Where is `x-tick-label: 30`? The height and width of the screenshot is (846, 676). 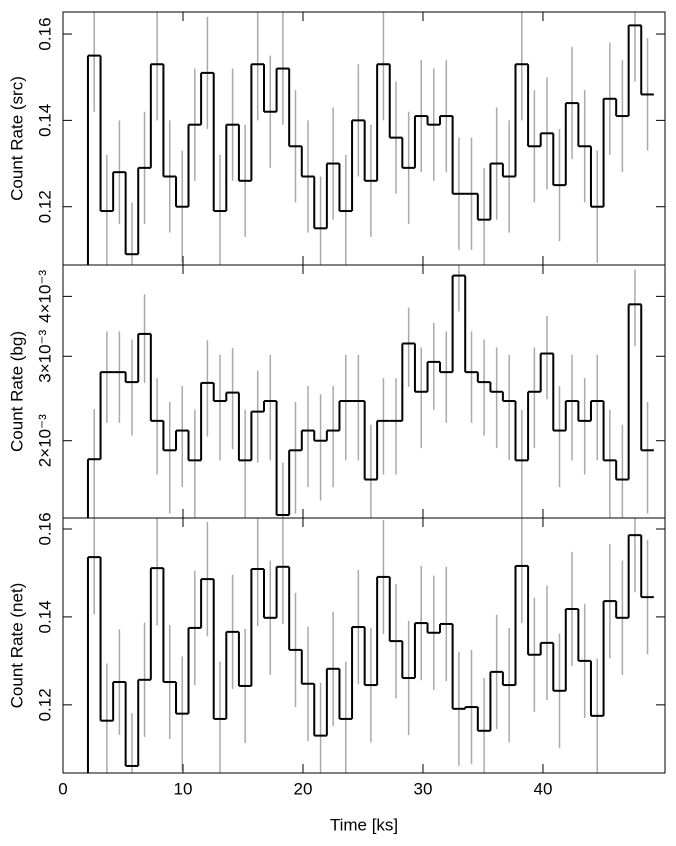
x-tick-label: 30 is located at coordinates (423, 788).